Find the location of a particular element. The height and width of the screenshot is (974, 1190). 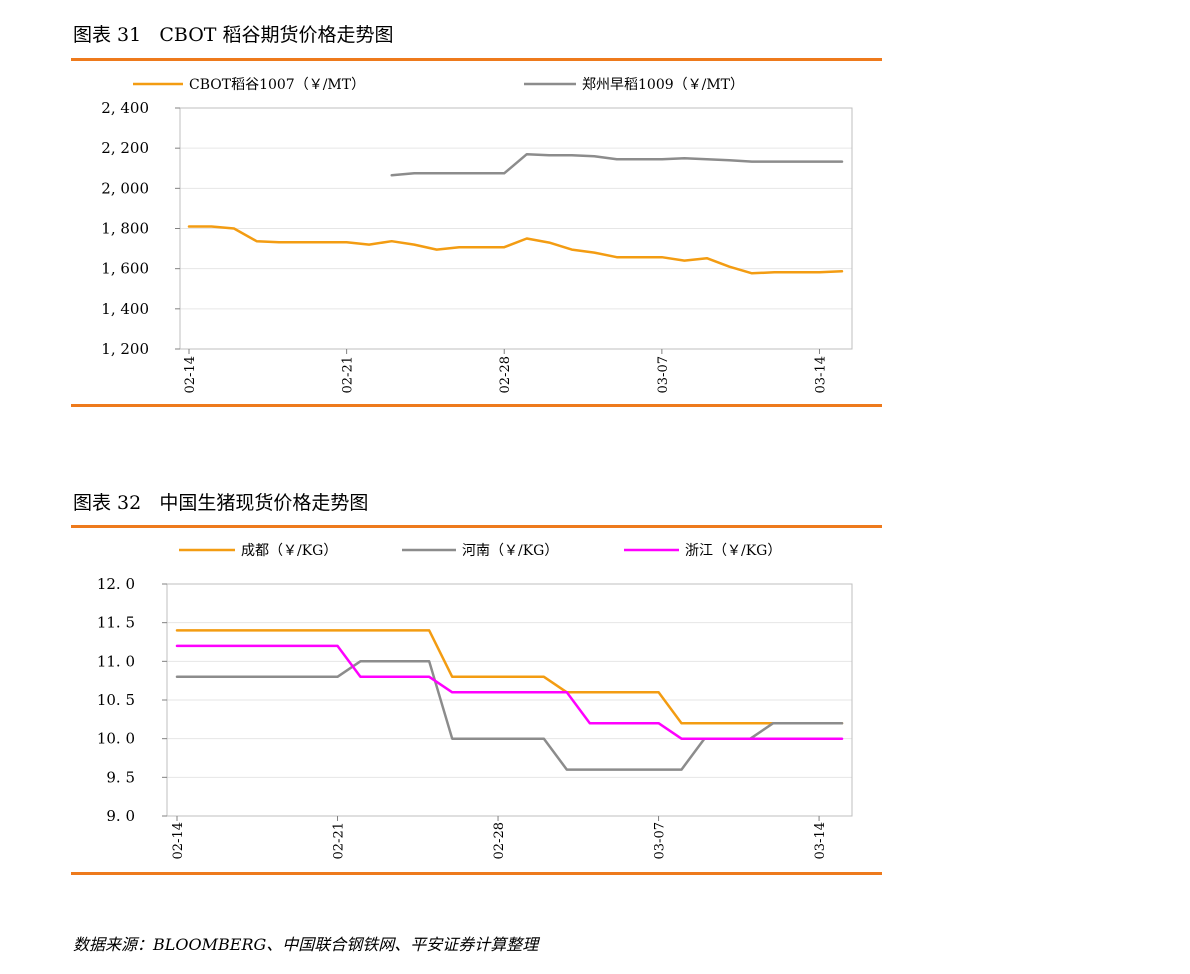

legend-label-1: 成都（￥/KG） is located at coordinates (289, 551).